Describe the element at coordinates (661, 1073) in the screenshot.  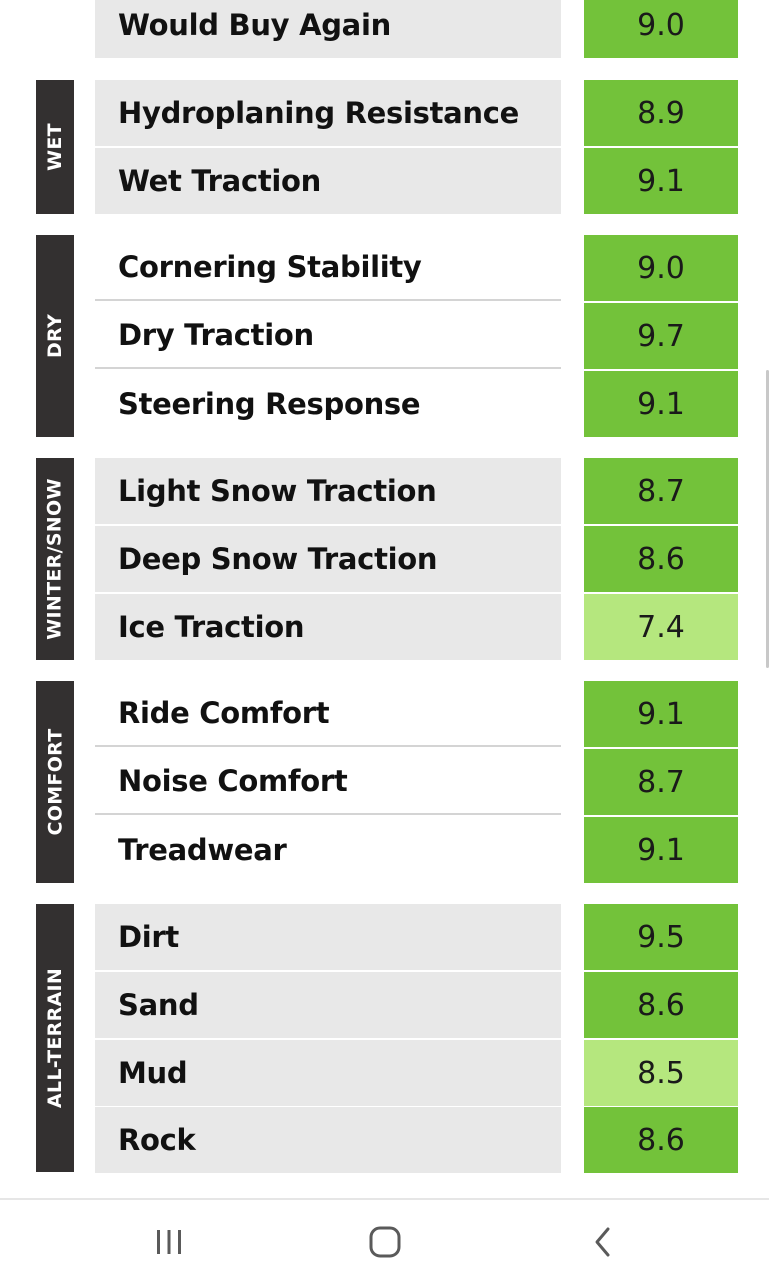
I see `rating-score: 8.5` at that location.